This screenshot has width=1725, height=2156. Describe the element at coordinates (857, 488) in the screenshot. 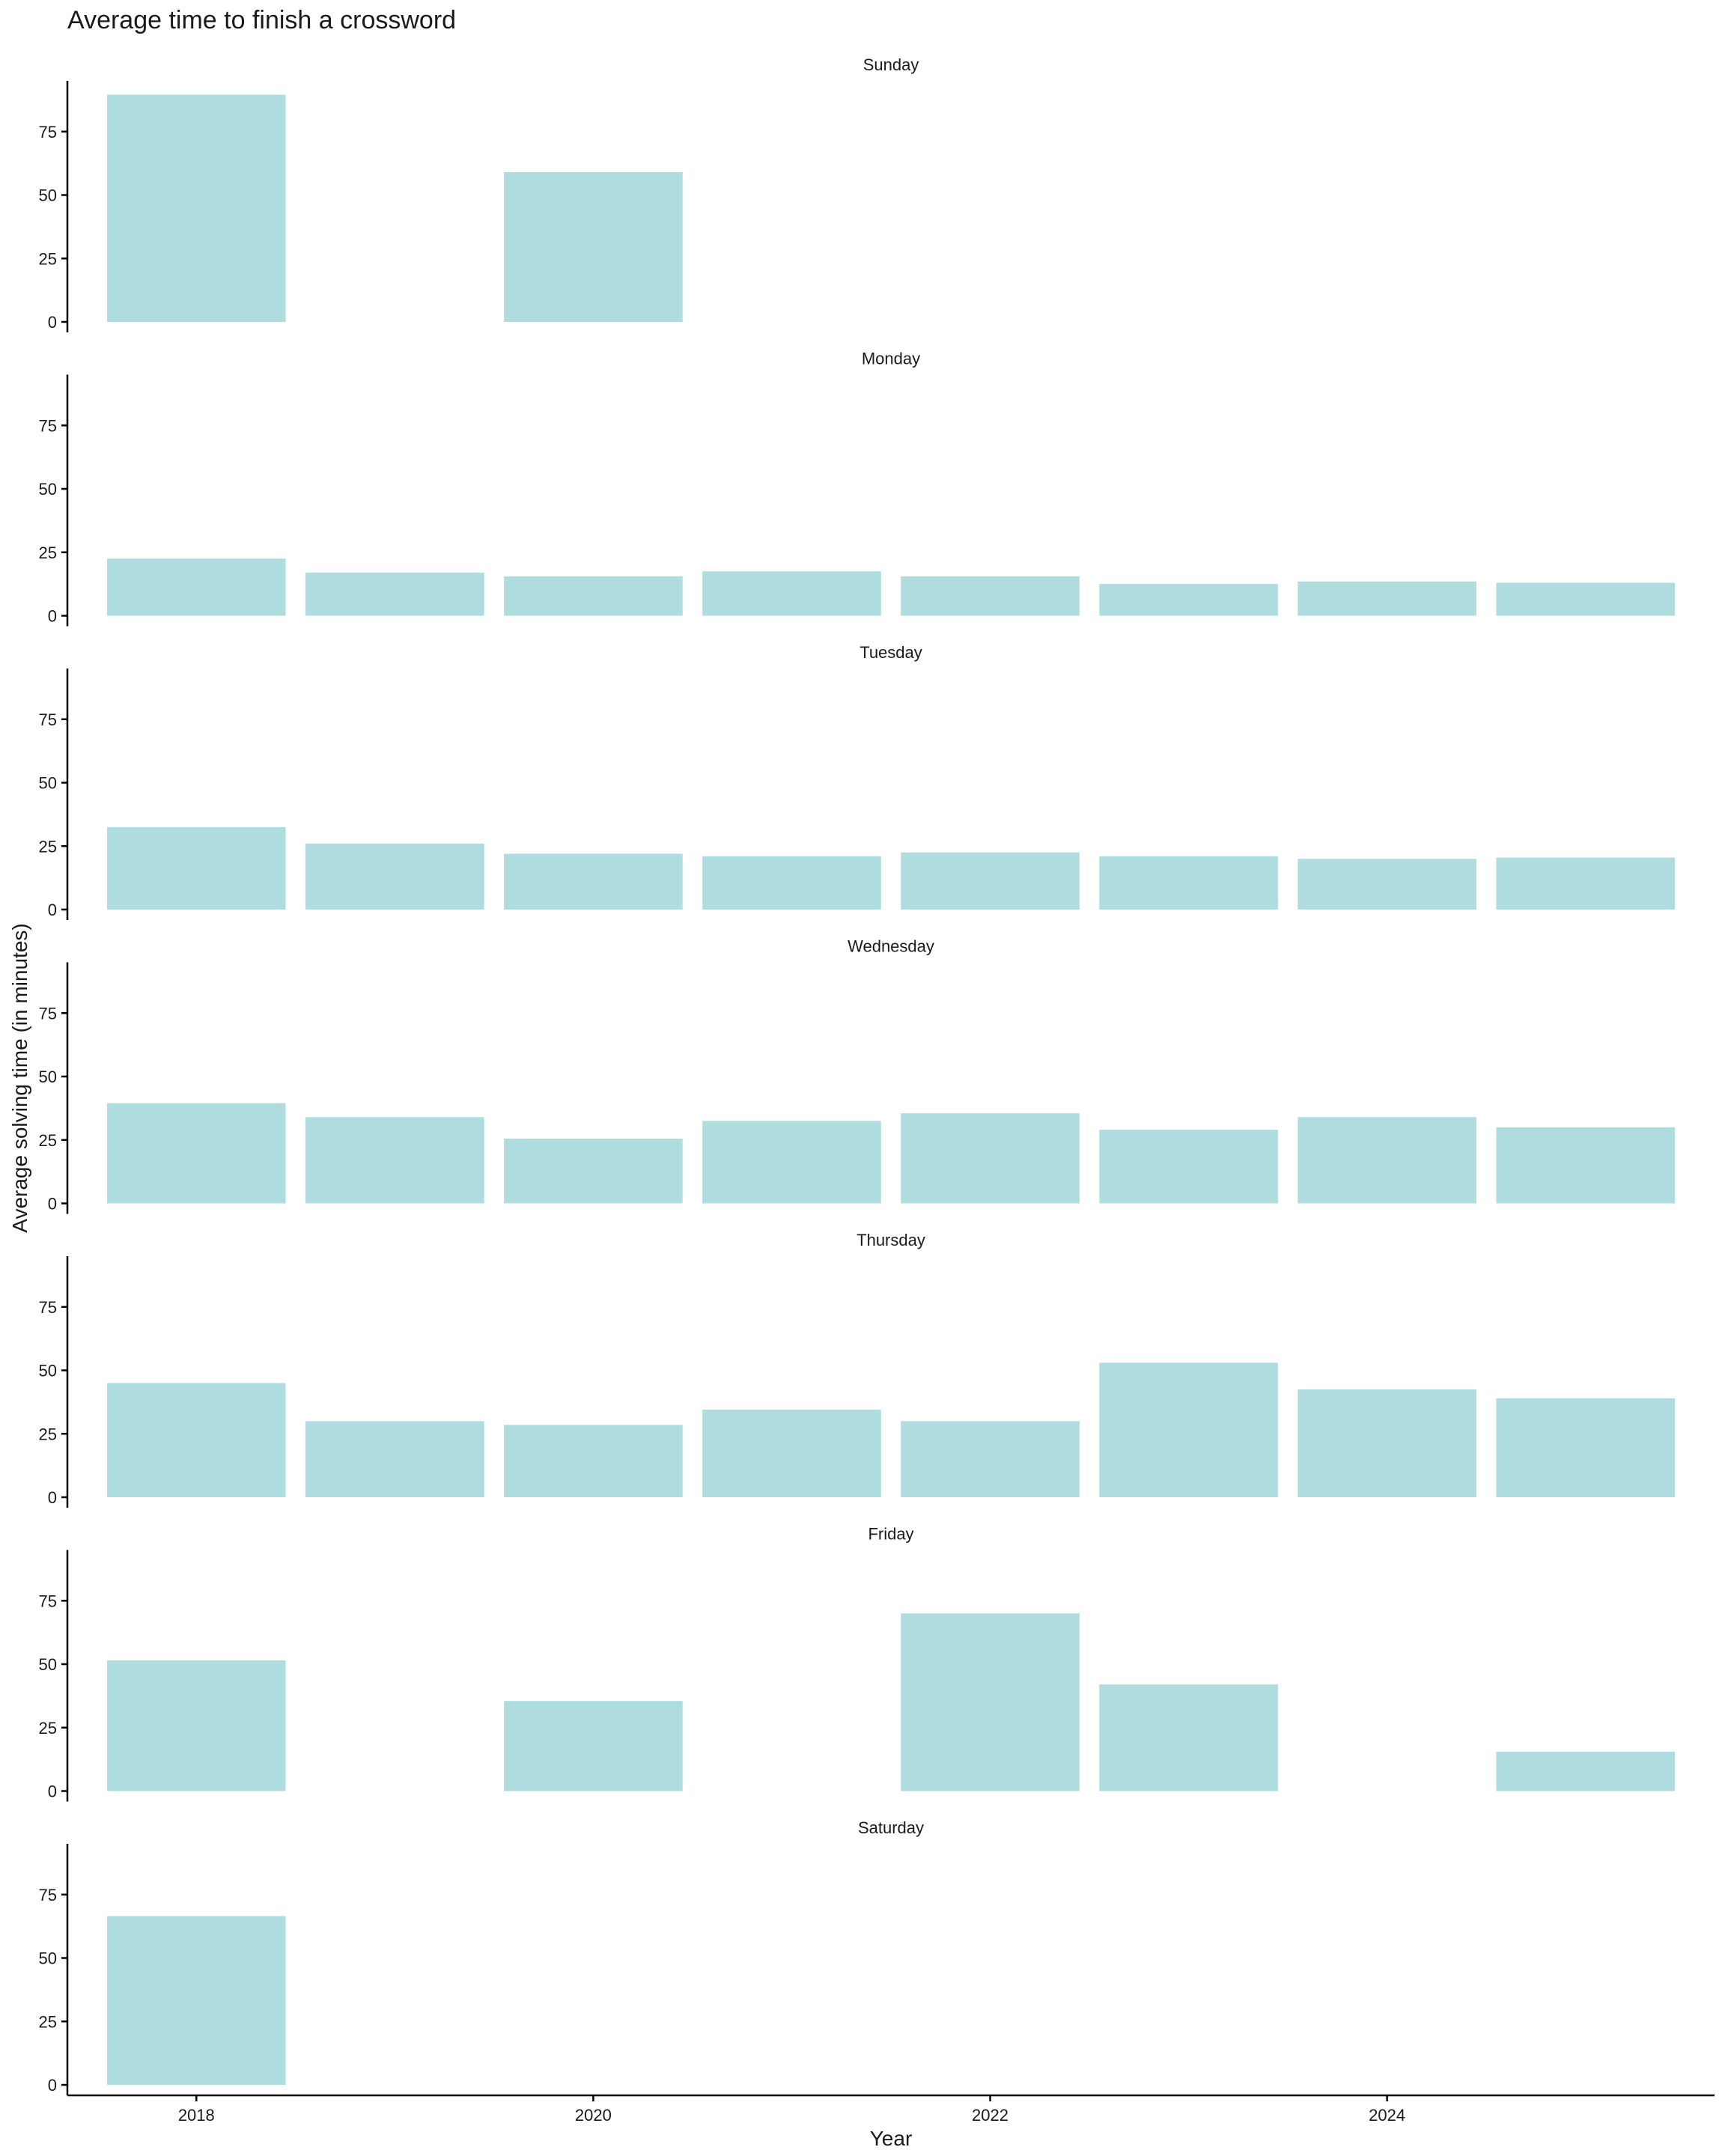

I see `facet-monday: Monday 0 25 50 75` at that location.